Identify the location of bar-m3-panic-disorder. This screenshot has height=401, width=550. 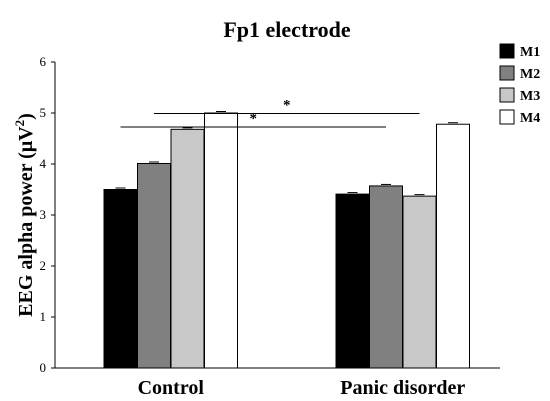
(419, 282).